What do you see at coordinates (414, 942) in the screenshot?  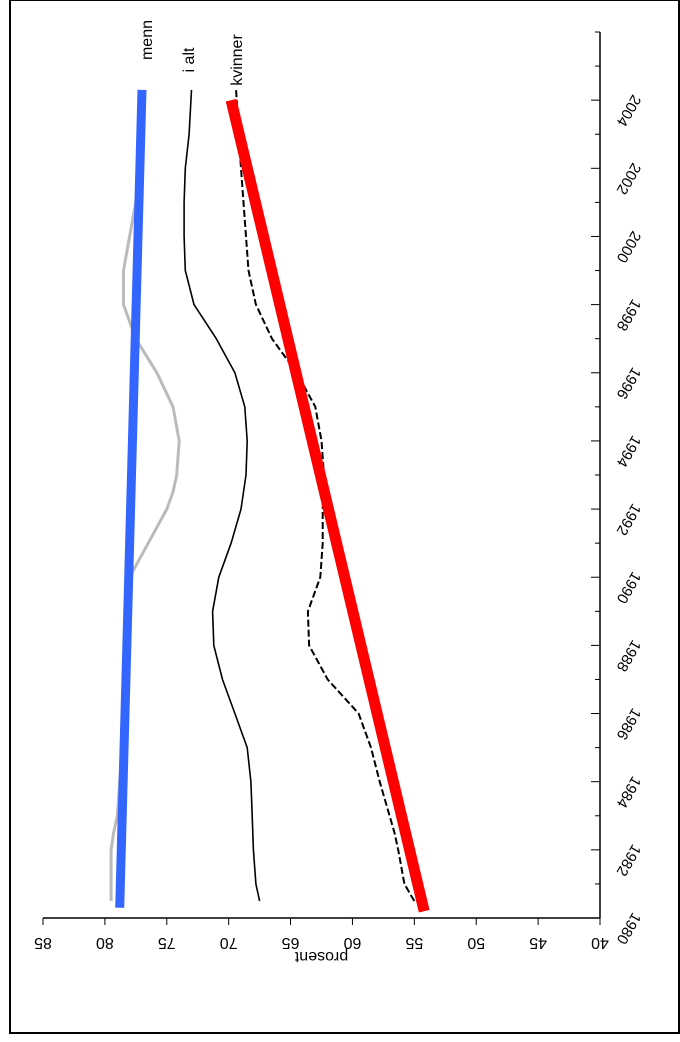 I see `y-tick-label: 55` at bounding box center [414, 942].